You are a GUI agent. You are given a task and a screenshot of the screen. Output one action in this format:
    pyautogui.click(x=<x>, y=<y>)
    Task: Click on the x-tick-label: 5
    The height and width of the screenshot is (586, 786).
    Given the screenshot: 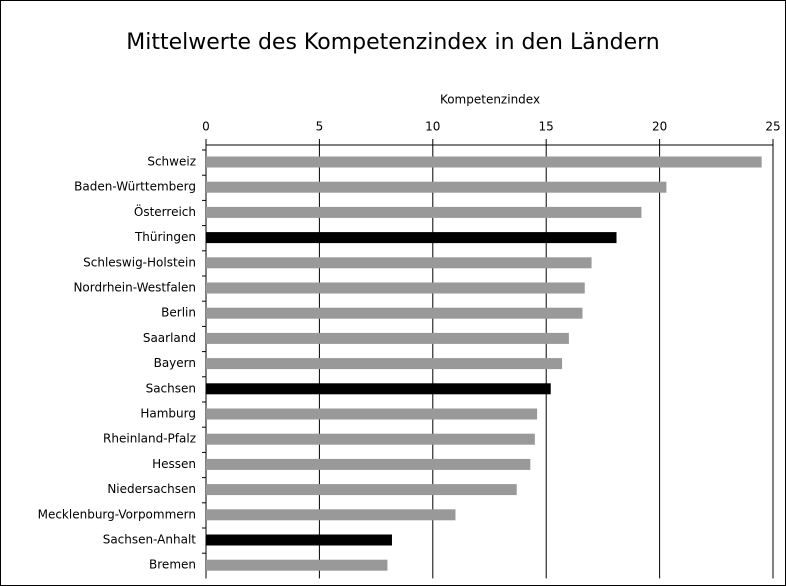 What is the action you would take?
    pyautogui.click(x=320, y=127)
    